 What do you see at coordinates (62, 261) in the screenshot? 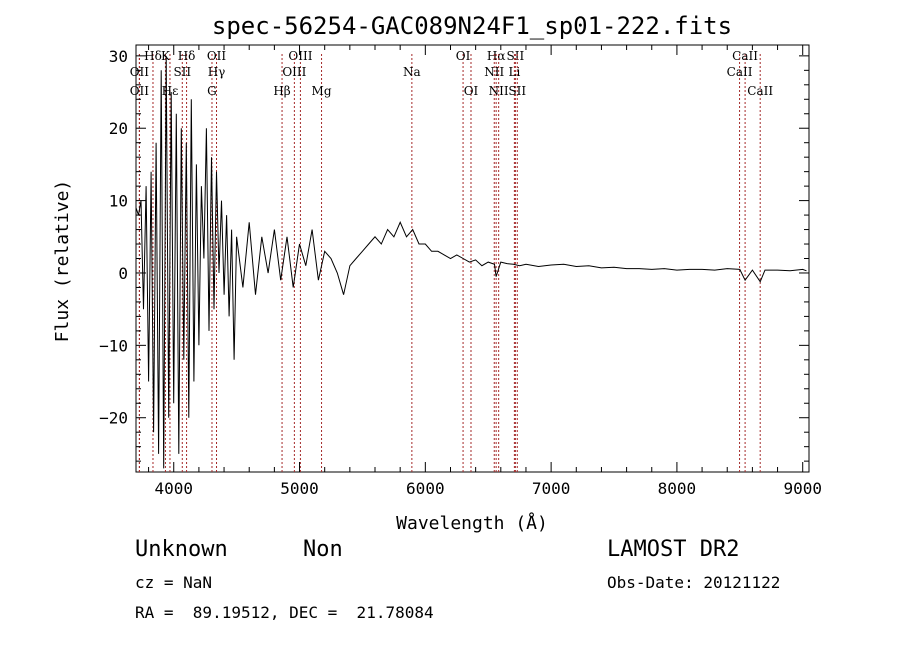
I see `y-axis-label: Flux (relative)` at bounding box center [62, 261].